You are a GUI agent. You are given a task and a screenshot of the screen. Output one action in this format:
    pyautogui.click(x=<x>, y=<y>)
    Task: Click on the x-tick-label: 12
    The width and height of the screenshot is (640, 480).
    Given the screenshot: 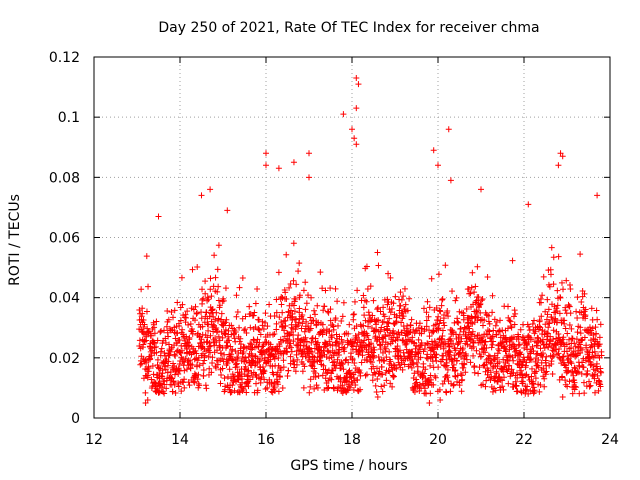 What is the action you would take?
    pyautogui.click(x=94, y=440)
    